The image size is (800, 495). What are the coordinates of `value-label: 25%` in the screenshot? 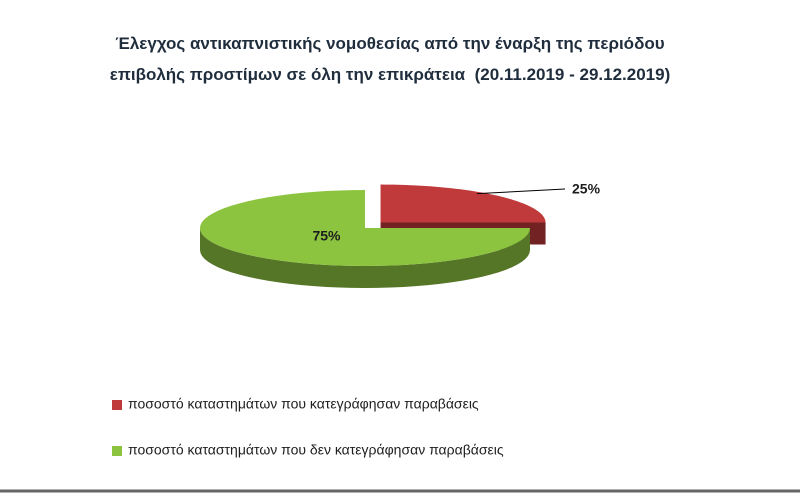 It's located at (586, 189).